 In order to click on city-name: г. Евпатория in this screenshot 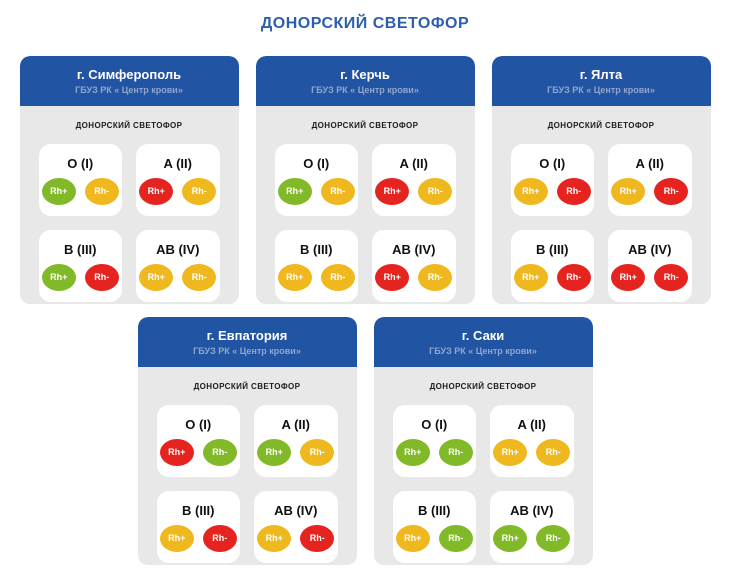, I will do `click(247, 335)`.